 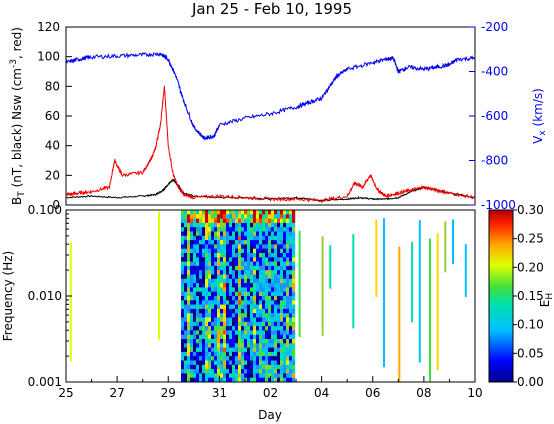 I want to click on top-left-ylabel: BT (nT, black) Nsw (cm-3, red), so click(x=18, y=116).